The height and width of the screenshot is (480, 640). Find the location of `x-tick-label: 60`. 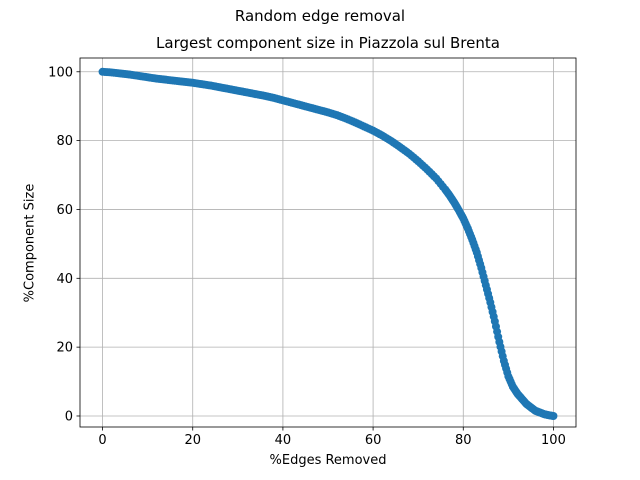

x-tick-label: 60 is located at coordinates (373, 440).